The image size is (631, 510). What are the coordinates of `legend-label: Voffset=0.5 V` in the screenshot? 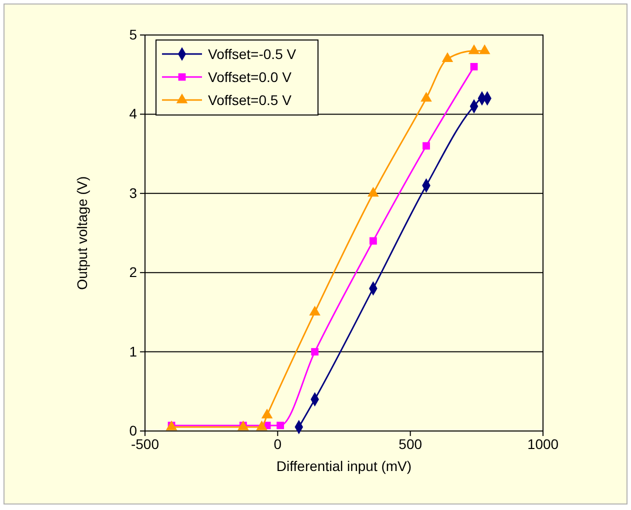 It's located at (250, 100).